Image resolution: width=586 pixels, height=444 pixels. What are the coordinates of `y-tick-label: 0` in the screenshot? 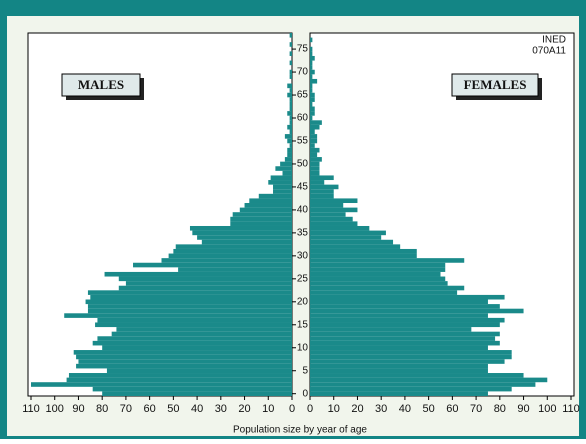 It's located at (305, 393).